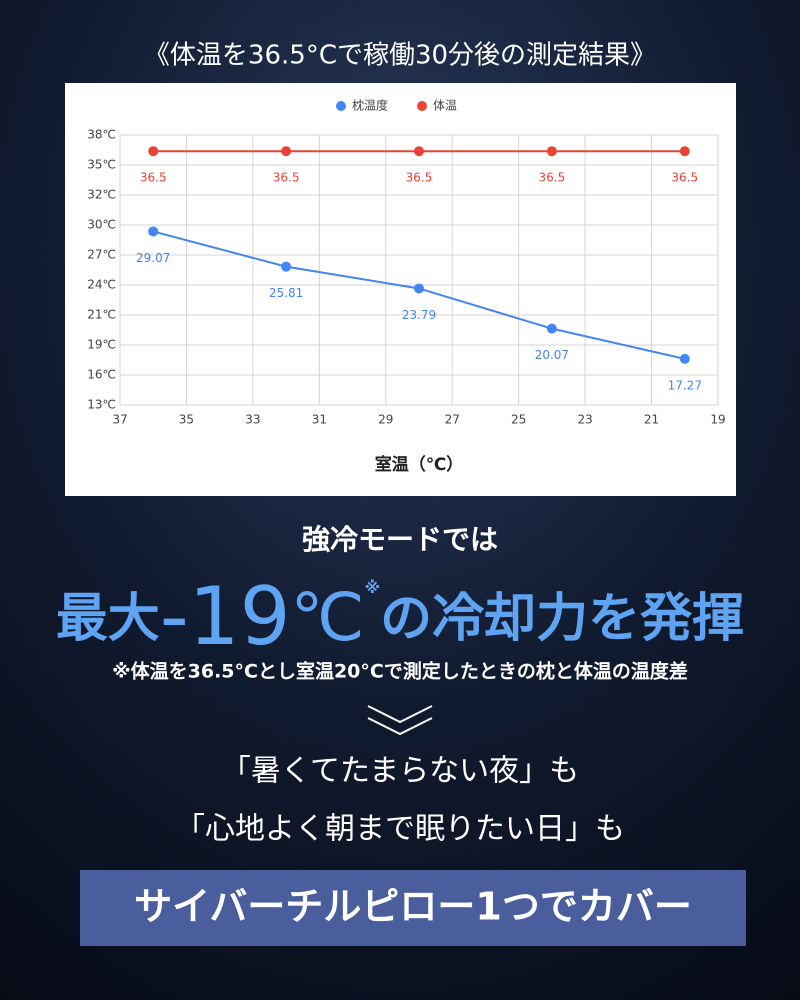 The height and width of the screenshot is (1000, 800). What do you see at coordinates (101, 405) in the screenshot?
I see `y-tick-label: 13℃` at bounding box center [101, 405].